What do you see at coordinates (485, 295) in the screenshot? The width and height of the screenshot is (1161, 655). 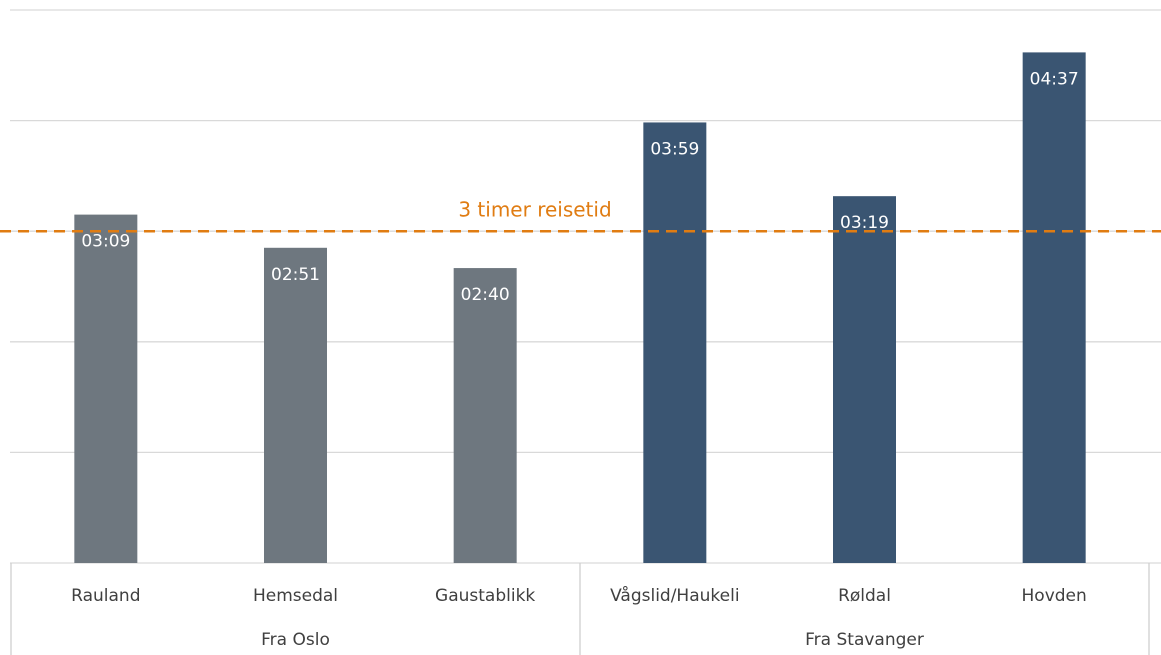 I see `value-label: 02:40` at bounding box center [485, 295].